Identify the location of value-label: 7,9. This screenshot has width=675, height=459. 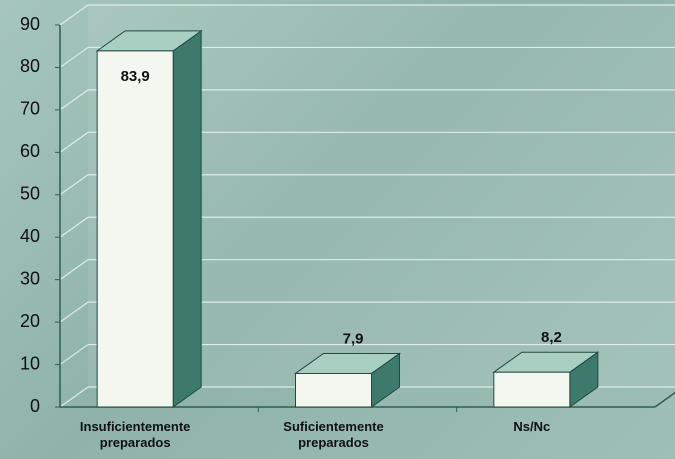
(353, 338).